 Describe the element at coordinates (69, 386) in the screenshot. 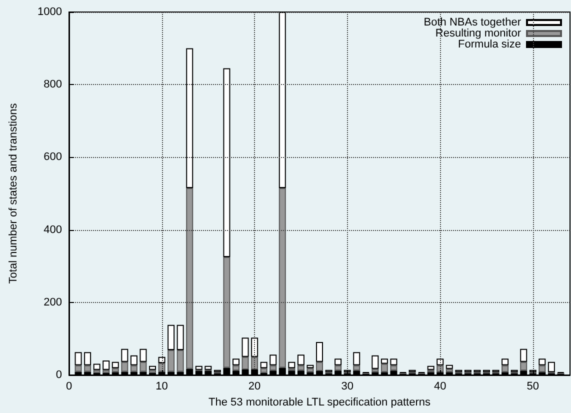

I see `x-tick-label: 0` at that location.